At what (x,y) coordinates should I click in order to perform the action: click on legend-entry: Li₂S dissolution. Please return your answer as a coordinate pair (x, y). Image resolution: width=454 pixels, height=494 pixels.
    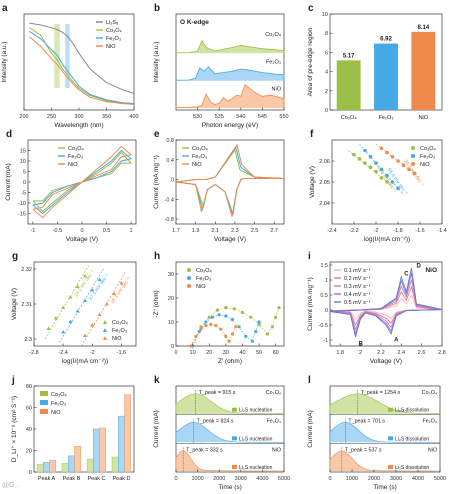
    Looking at the image, I should click on (412, 468).